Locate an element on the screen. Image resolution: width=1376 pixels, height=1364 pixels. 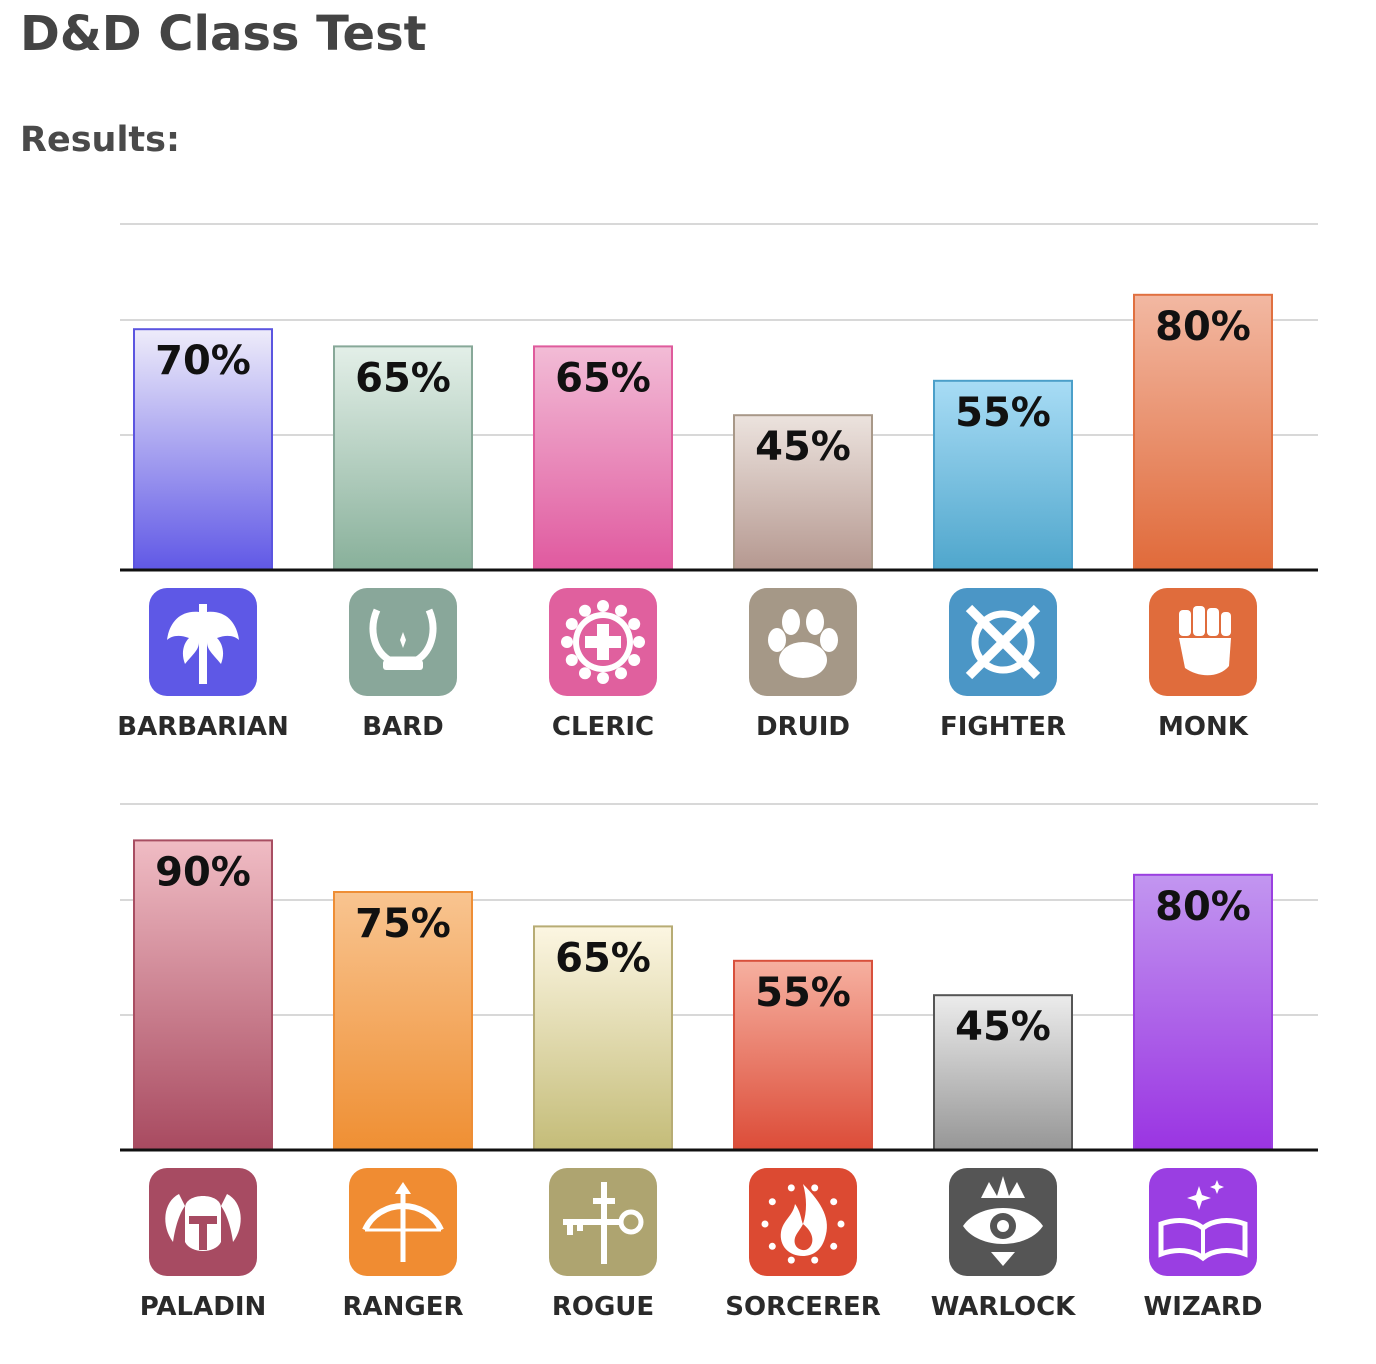
bar-wizard is located at coordinates (1203, 1012).